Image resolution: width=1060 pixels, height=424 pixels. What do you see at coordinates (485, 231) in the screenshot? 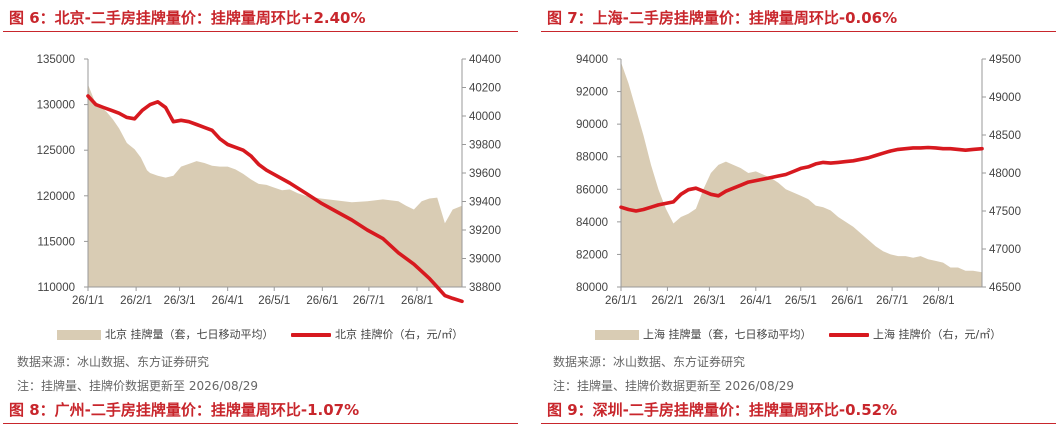
I see `right-tick-label: 39200` at bounding box center [485, 231].